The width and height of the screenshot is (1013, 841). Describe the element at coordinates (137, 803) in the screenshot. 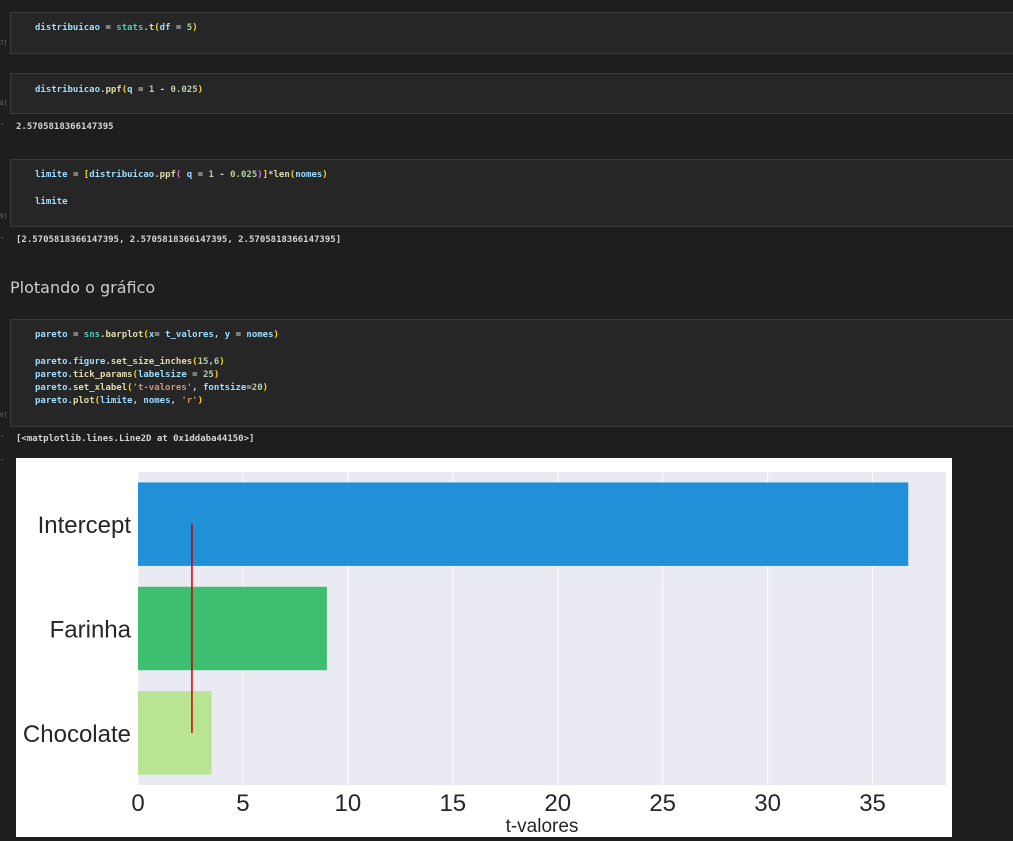

I see `x-tick-label: 0` at that location.